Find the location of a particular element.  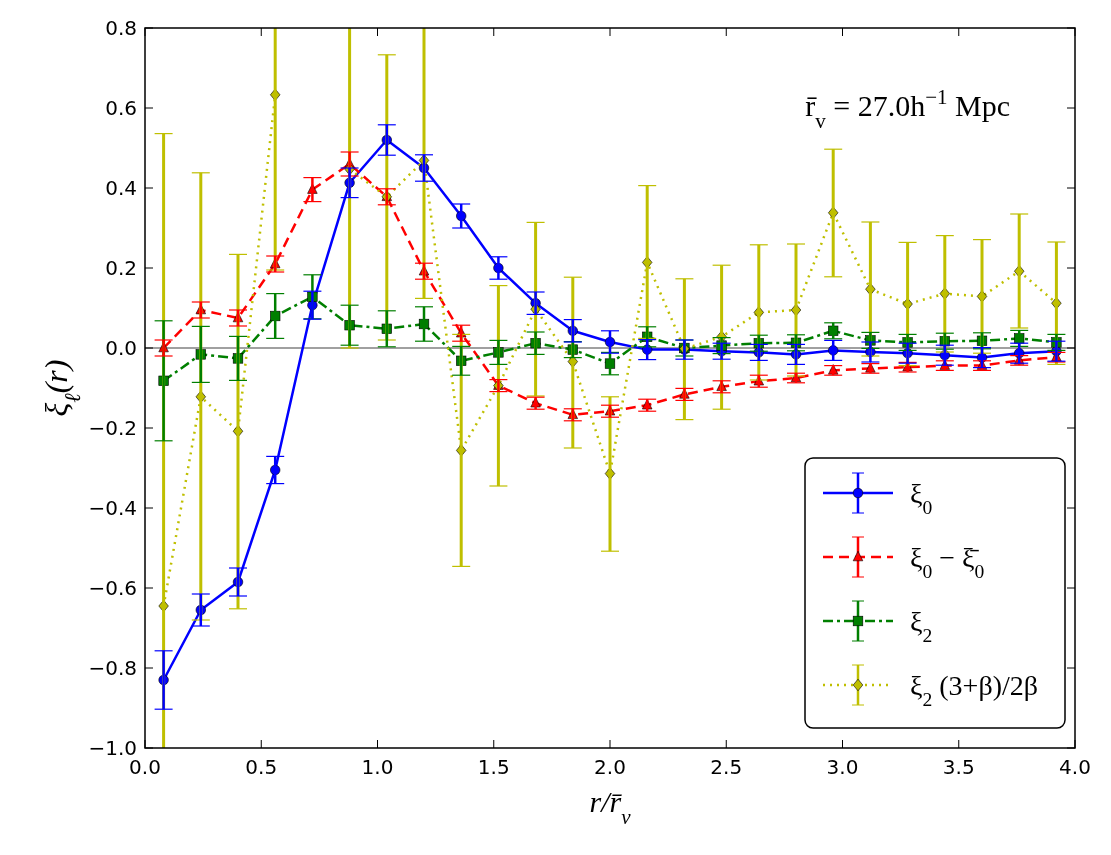

y-tick-label: −0.4 is located at coordinates (112, 508).